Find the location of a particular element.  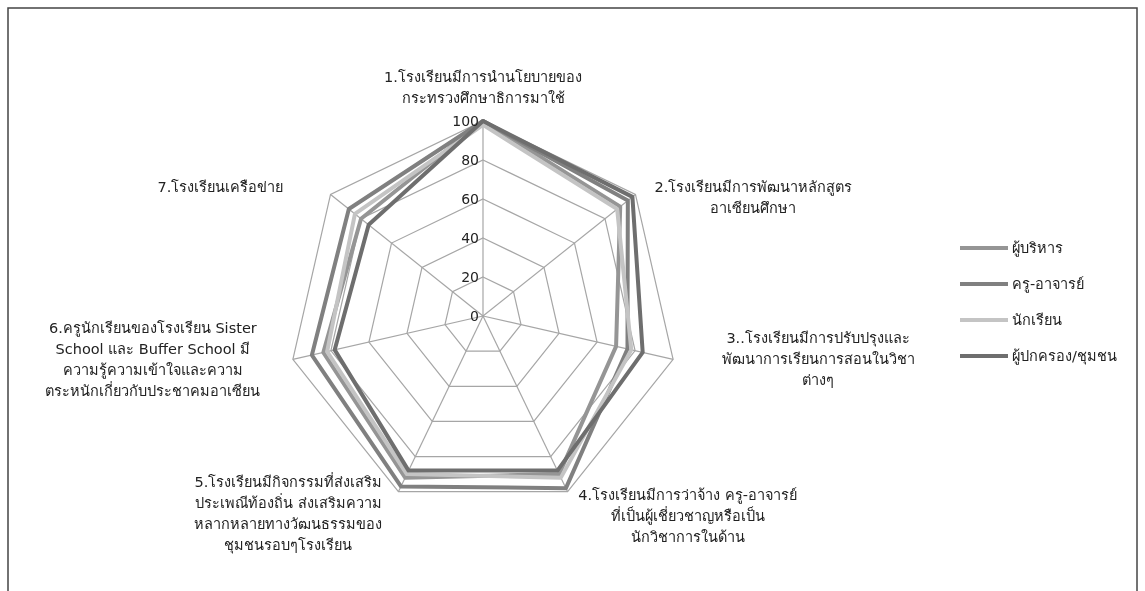

spoke-label: 3..โรงเรียนมีการปรับปรุงและ พัฒนาการเรียนการสอนในวิชา ต่างๆ is located at coordinates (818, 359).